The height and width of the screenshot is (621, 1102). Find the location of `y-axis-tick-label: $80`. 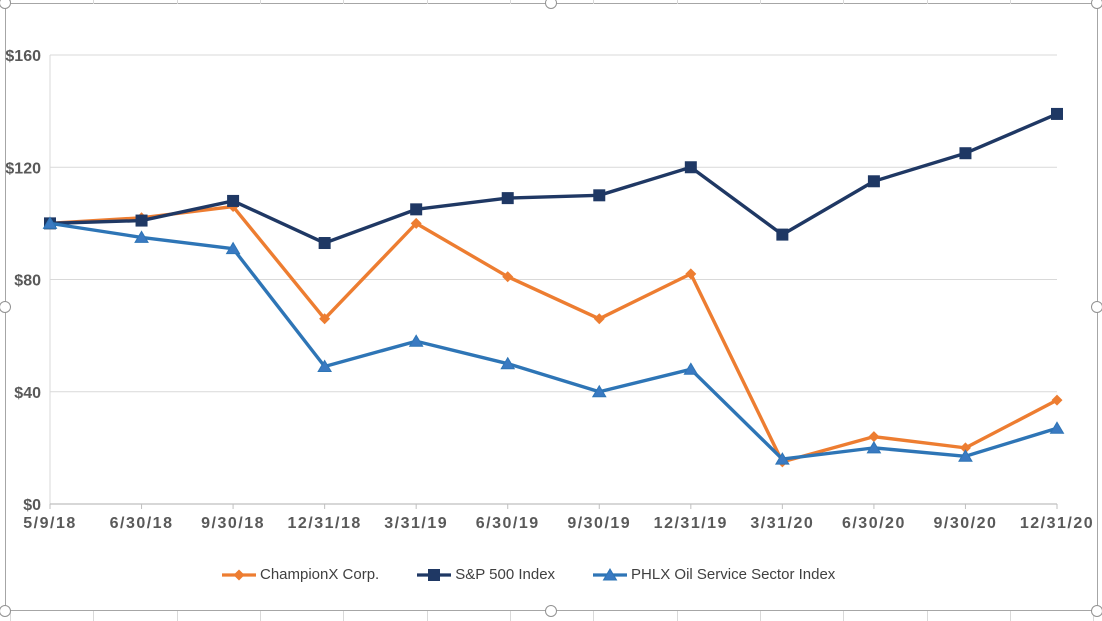

y-axis-tick-label: $80 is located at coordinates (27, 281).